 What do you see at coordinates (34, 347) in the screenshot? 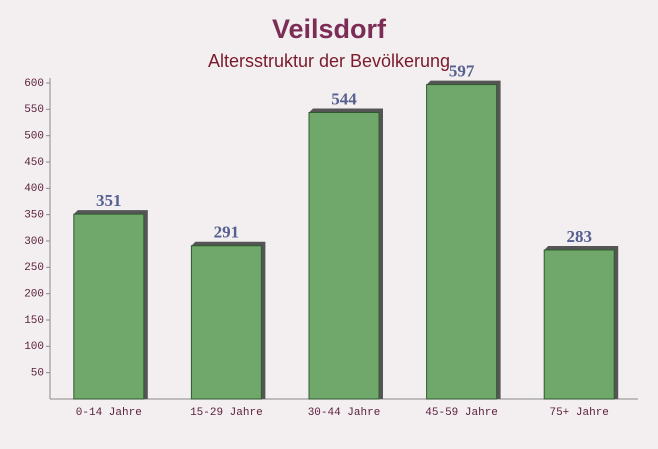
I see `y-tick-label: 100` at bounding box center [34, 347].